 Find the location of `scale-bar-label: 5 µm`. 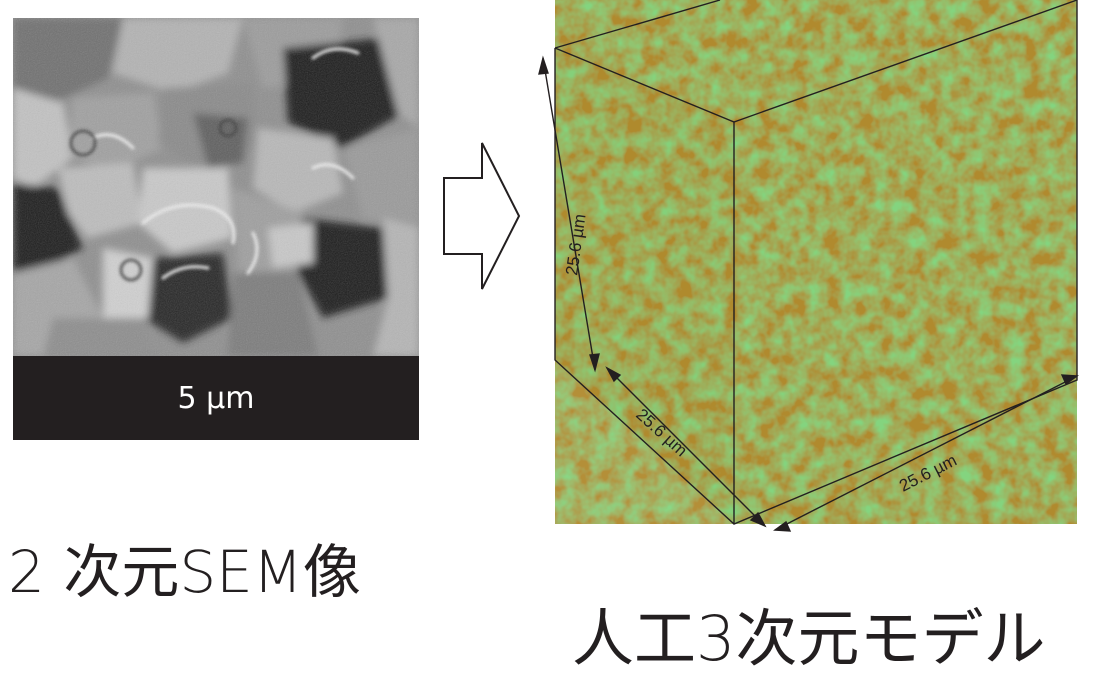

scale-bar-label: 5 µm is located at coordinates (216, 398).